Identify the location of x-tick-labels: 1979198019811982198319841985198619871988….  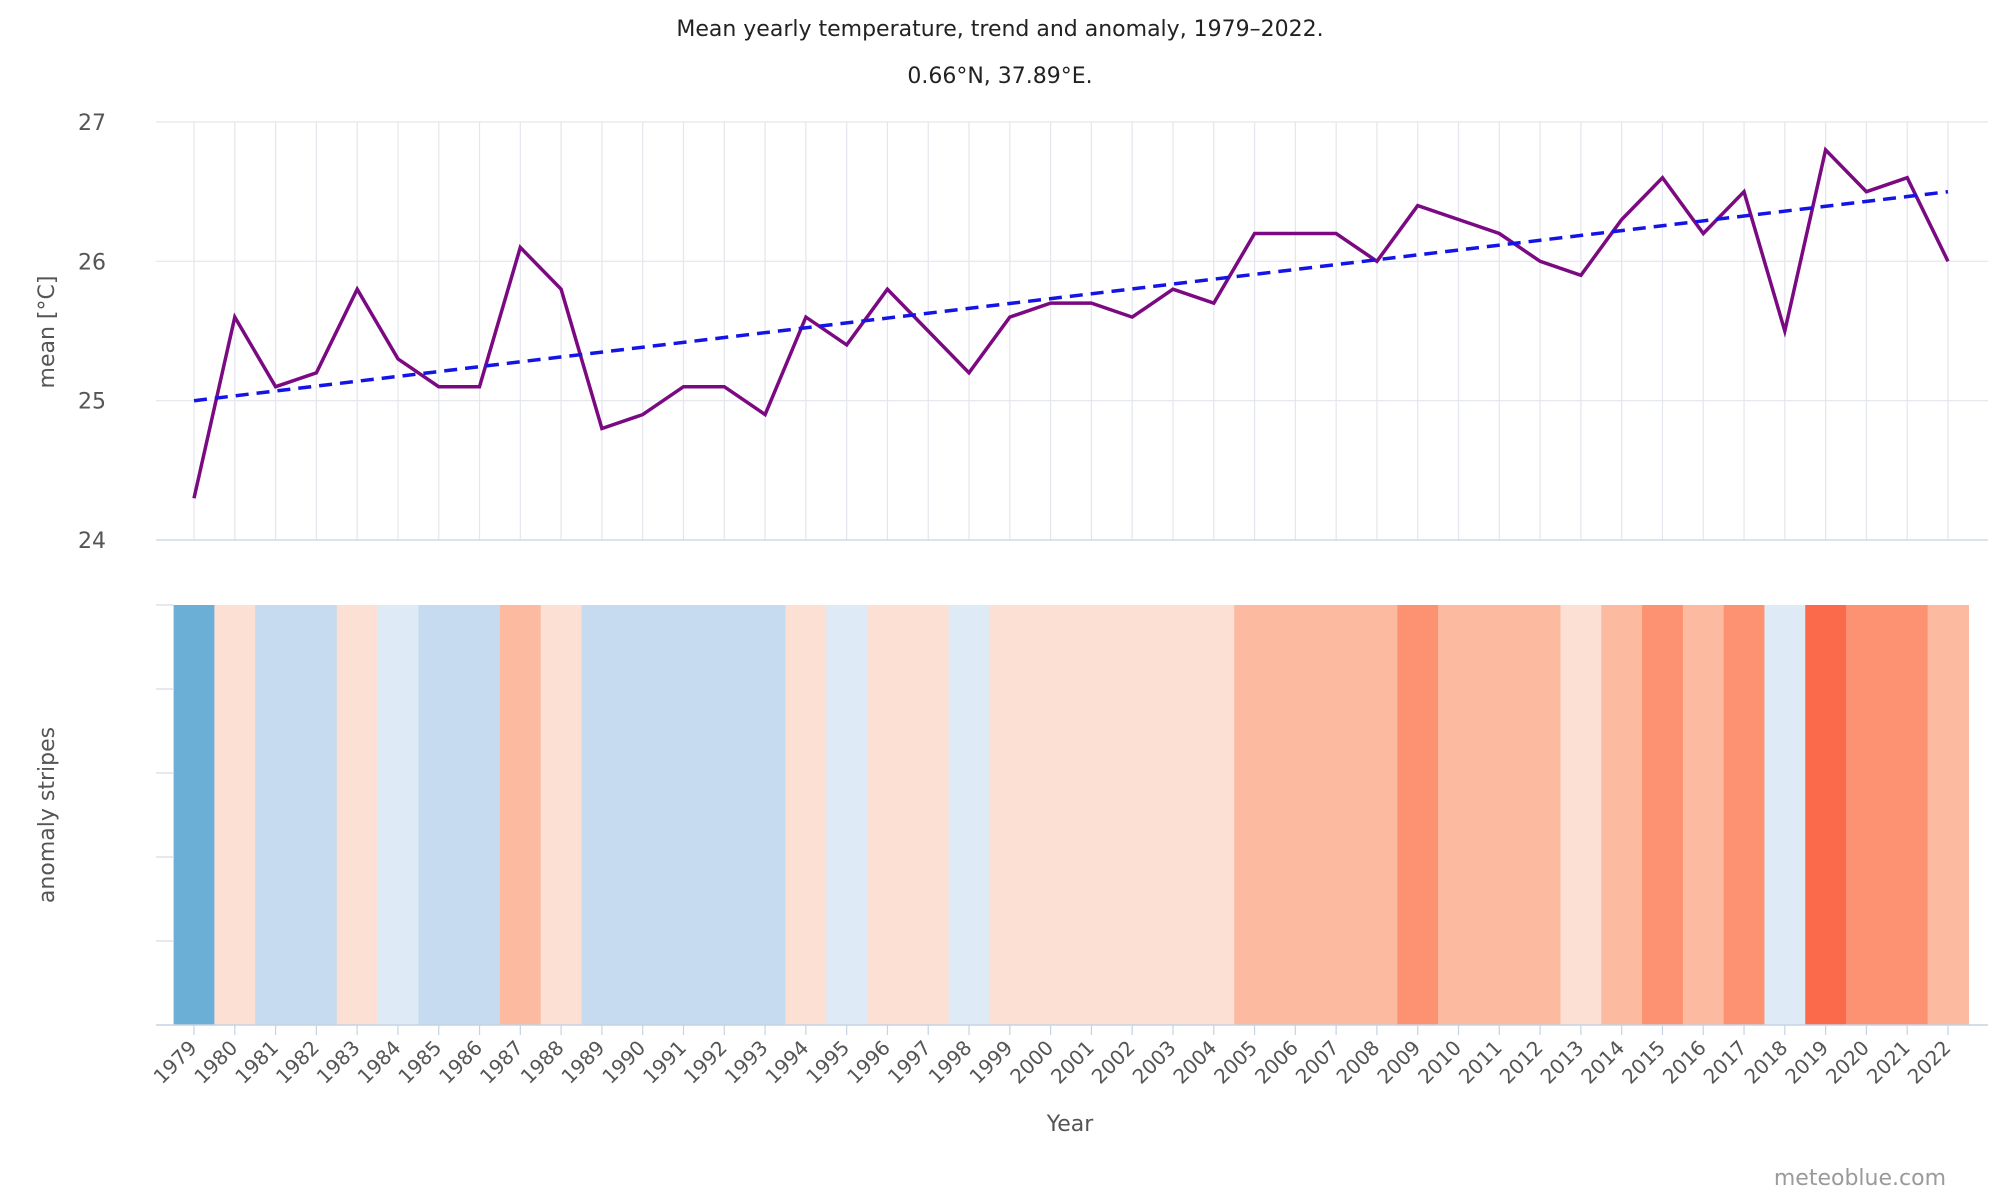
(1052, 1062).